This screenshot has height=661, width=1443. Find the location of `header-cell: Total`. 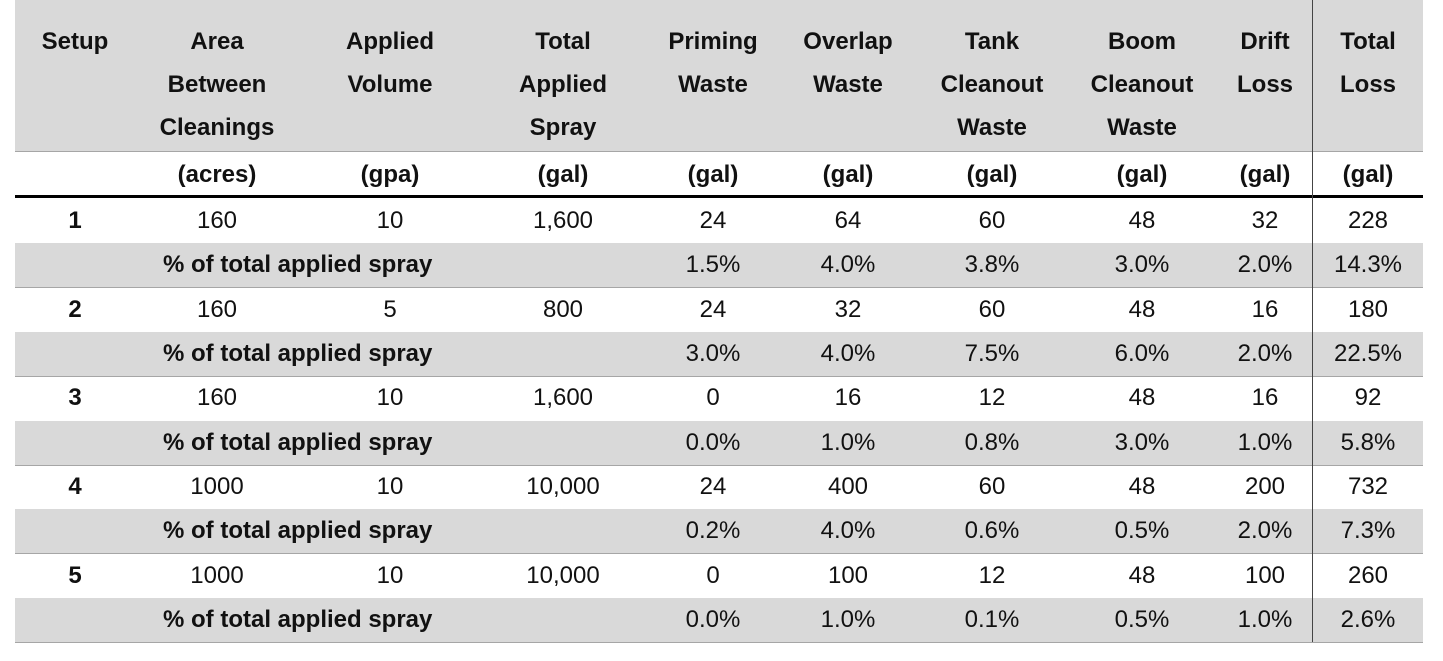

header-cell: Total is located at coordinates (1368, 41).